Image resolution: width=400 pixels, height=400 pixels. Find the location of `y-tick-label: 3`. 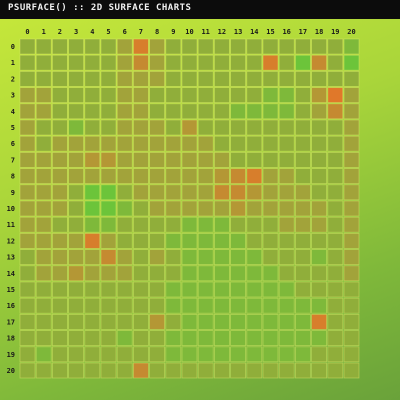

y-tick-label: 3 is located at coordinates (13, 96).